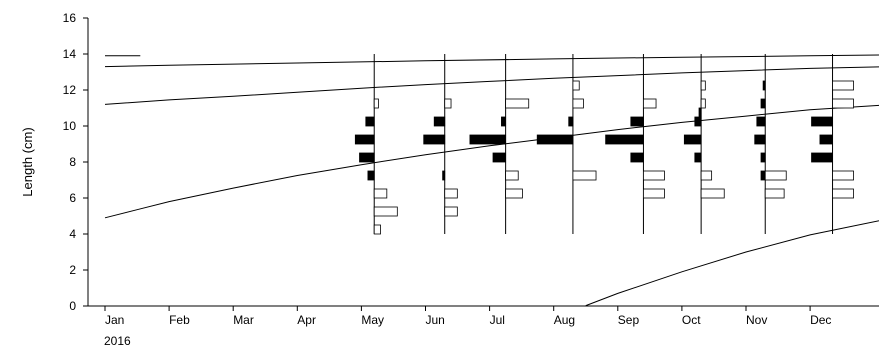 The image size is (879, 349). Describe the element at coordinates (70, 90) in the screenshot. I see `y-tick-label: 12` at that location.